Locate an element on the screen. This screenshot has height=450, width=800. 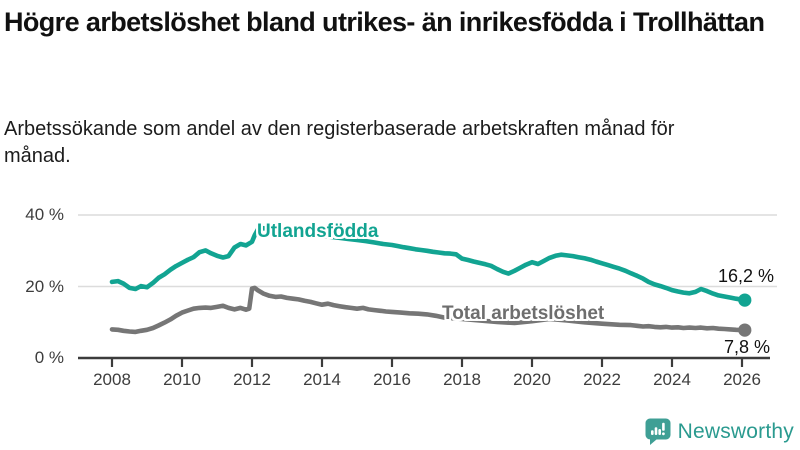
newsworthy-branding: Newsworthy is located at coordinates (719, 431).